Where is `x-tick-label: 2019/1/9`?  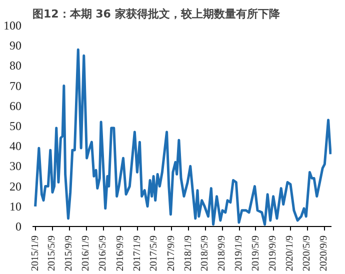
x-tick-label: 2019/1/9 is located at coordinates (239, 253).